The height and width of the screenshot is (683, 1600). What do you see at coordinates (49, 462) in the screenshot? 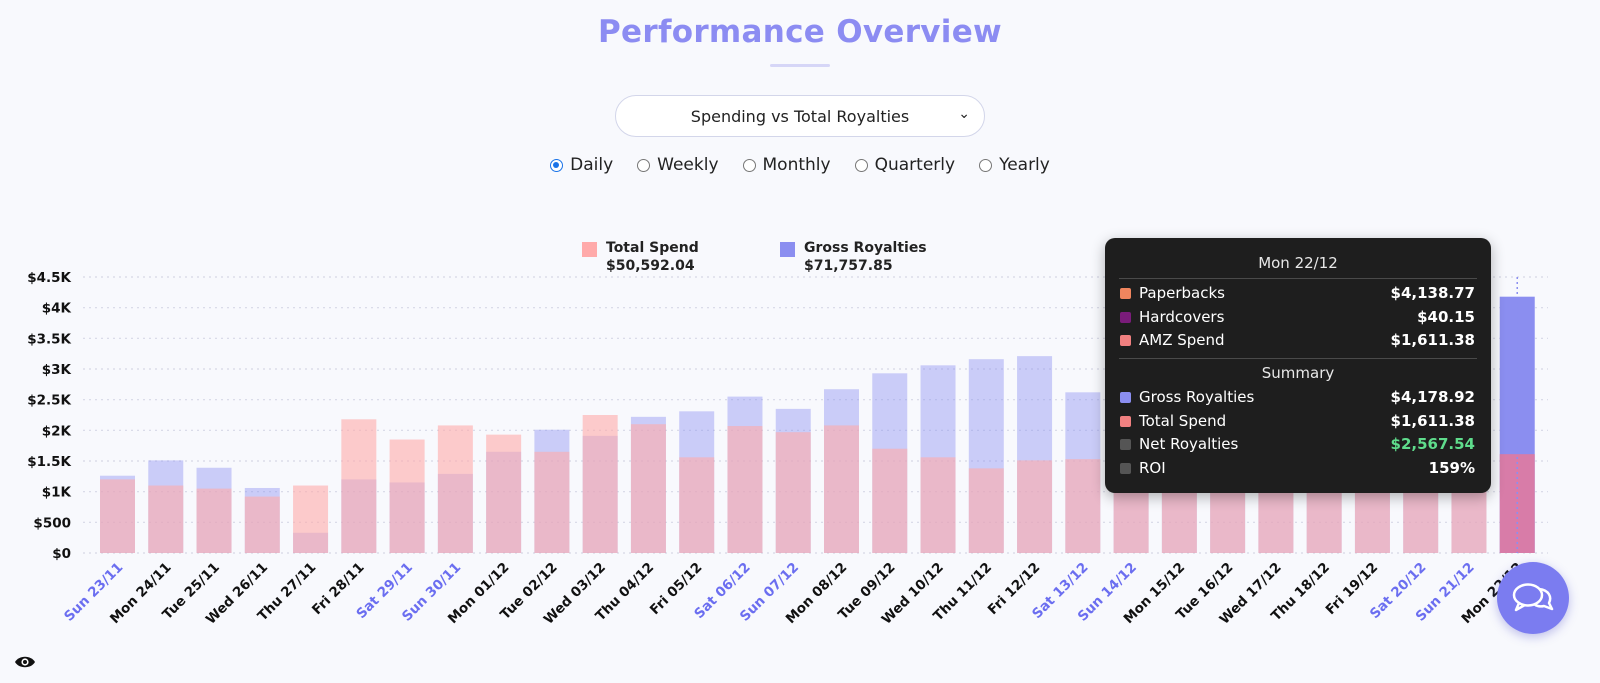
I see `y-tick-label: $1.5K` at bounding box center [49, 462].